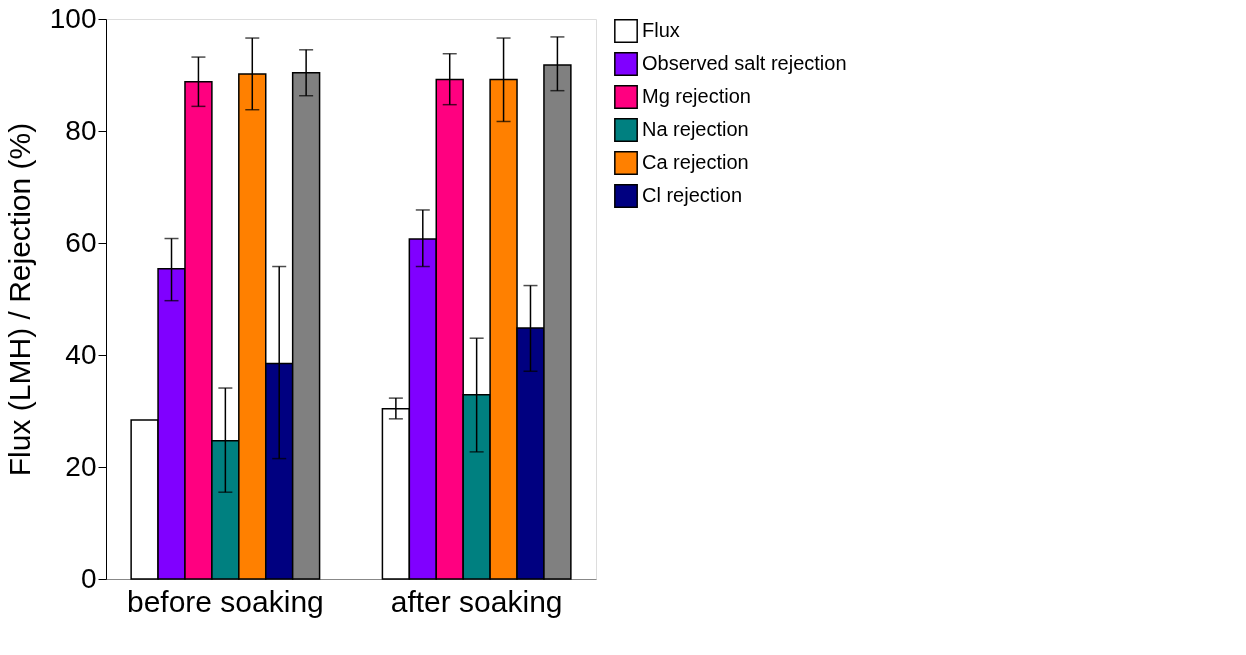 This screenshot has height=655, width=1246. I want to click on x-tick-label: before soaking, so click(225, 601).